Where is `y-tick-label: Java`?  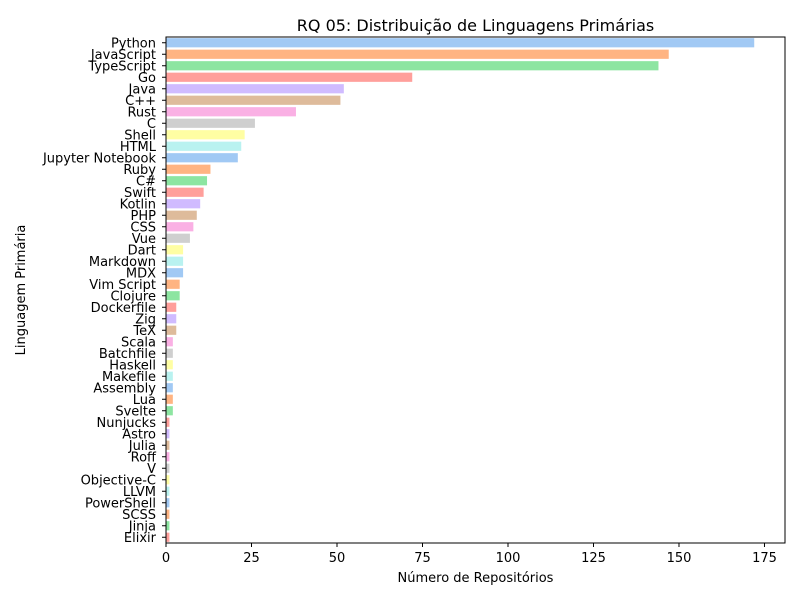
y-tick-label: Java is located at coordinates (142, 89).